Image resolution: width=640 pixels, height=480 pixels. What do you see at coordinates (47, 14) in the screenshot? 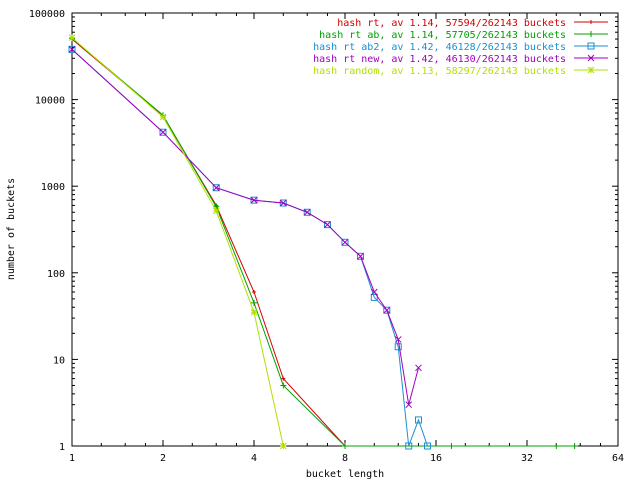
I see `y-tick-label: 100000` at bounding box center [47, 14].